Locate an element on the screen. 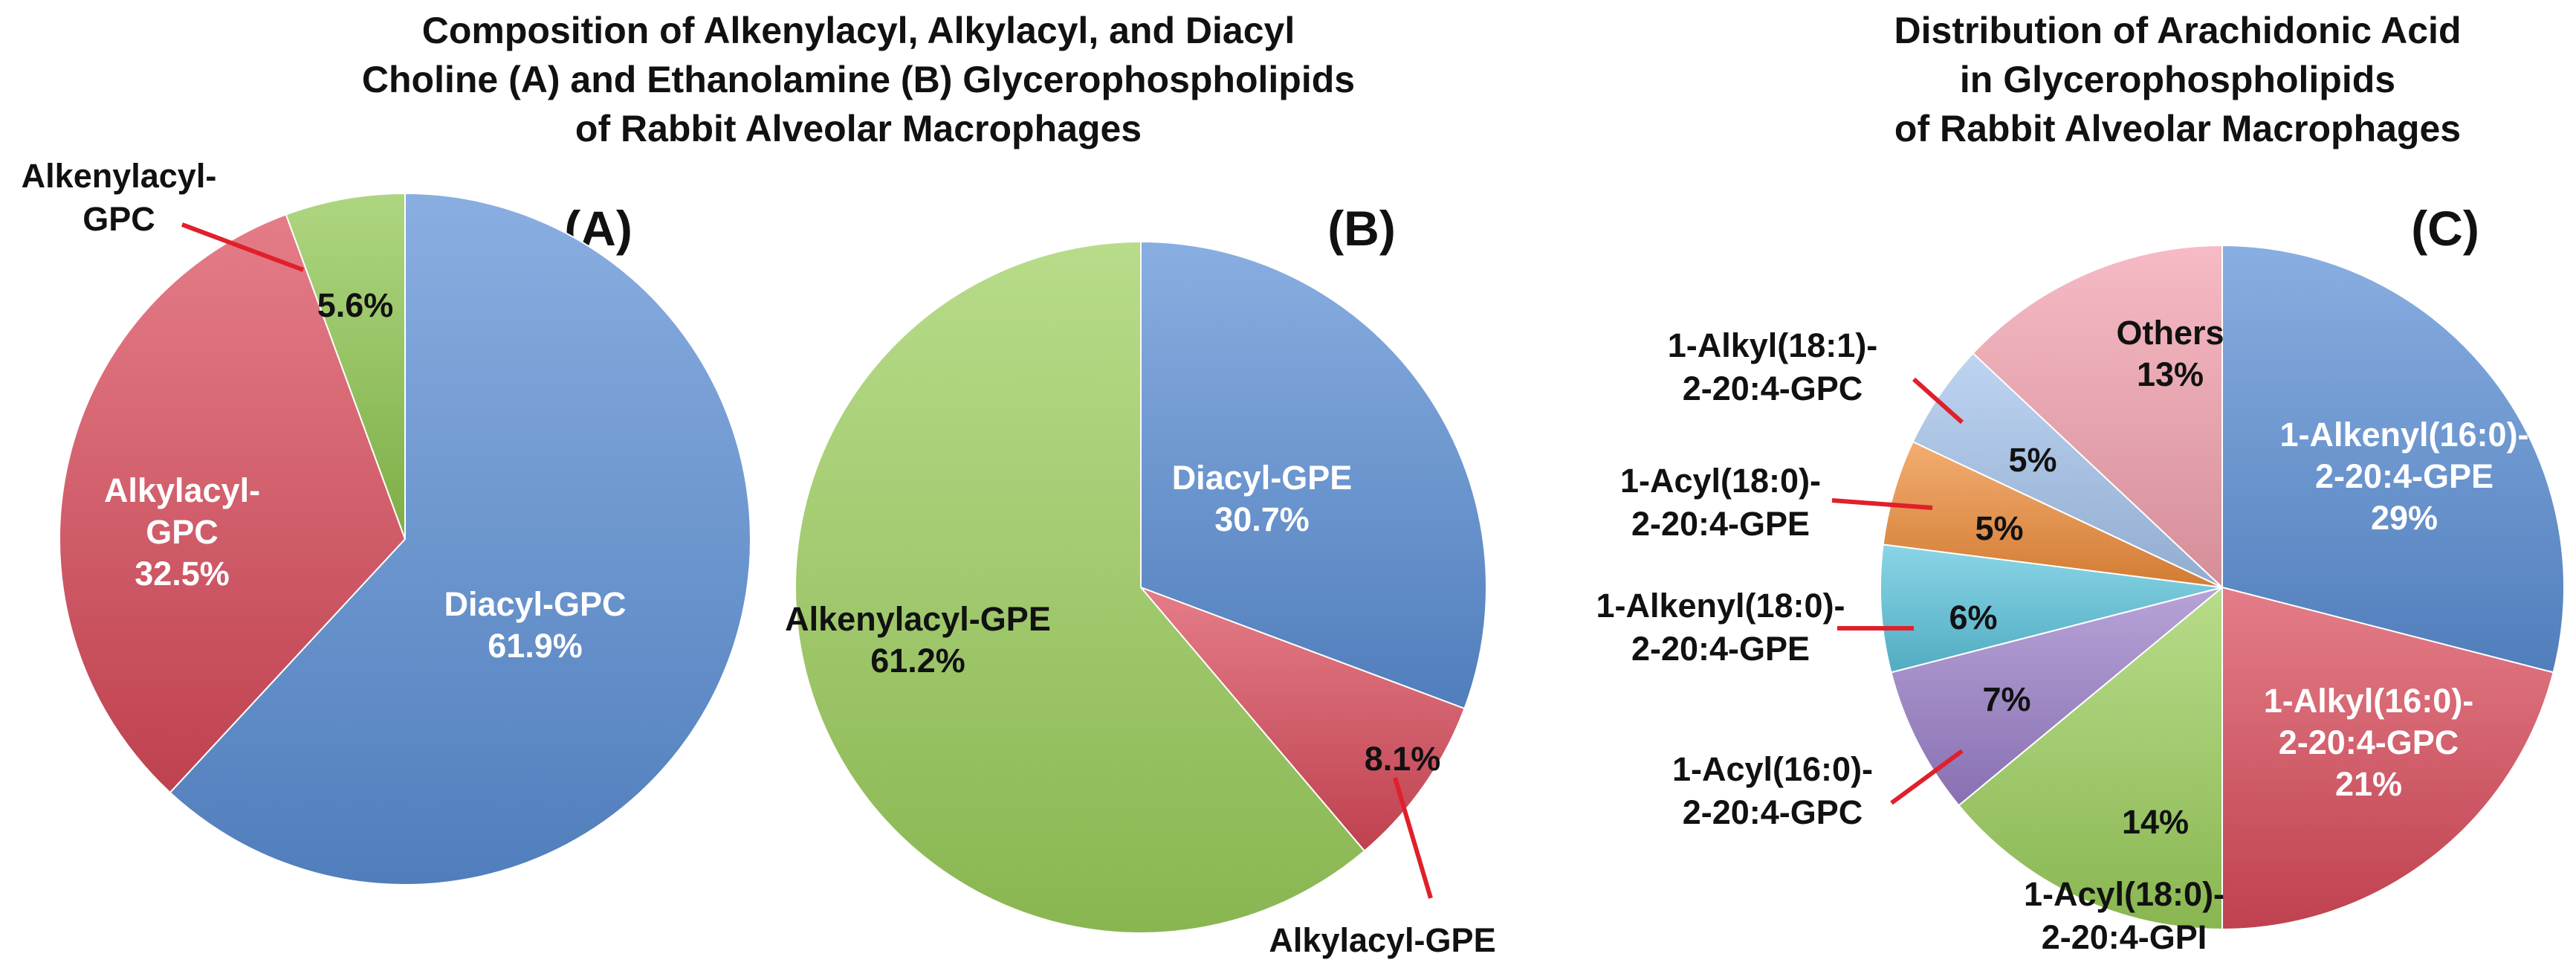  slice-label-1-acyl-16-0-2-20-4-gpc: 7% is located at coordinates (2006, 699).